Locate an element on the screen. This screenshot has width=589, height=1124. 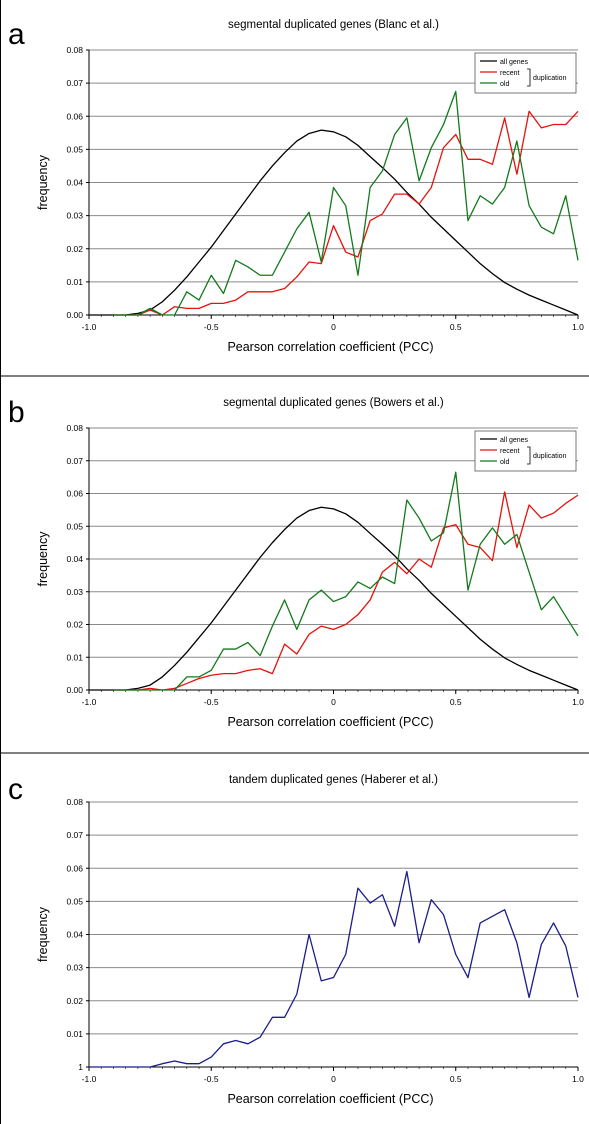
panel-letter: b is located at coordinates (16, 412).